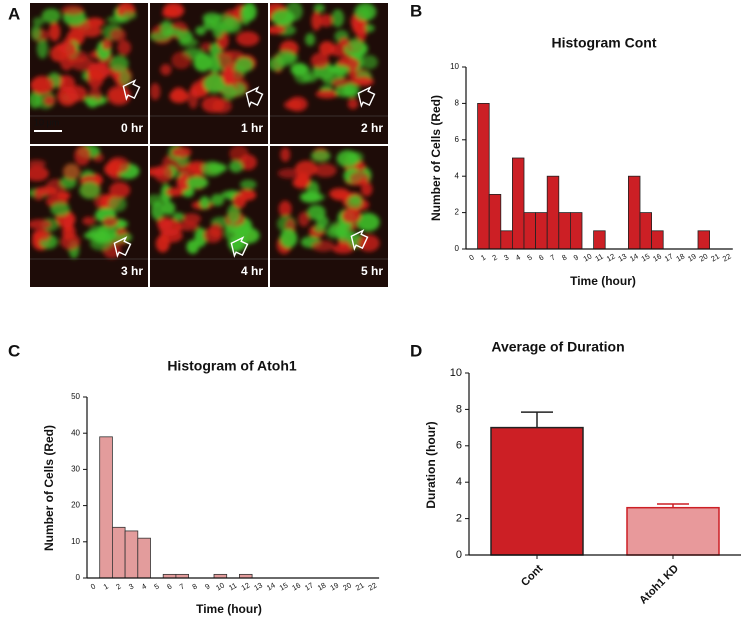  What do you see at coordinates (14, 13) in the screenshot?
I see `panel-label: A` at bounding box center [14, 13].